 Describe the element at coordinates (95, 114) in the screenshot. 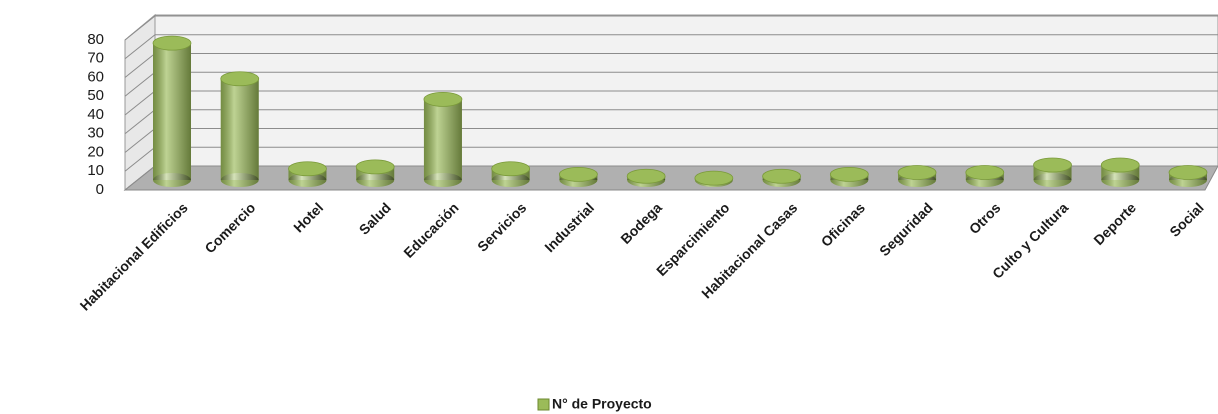

I see `y-tick-label: 40` at that location.